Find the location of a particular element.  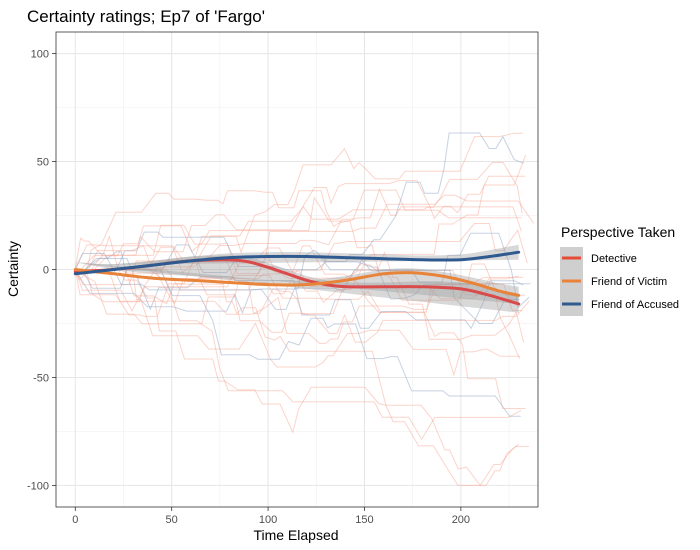

y-axis-ticks: -100 -50 0 50 100 is located at coordinates (41, 270).